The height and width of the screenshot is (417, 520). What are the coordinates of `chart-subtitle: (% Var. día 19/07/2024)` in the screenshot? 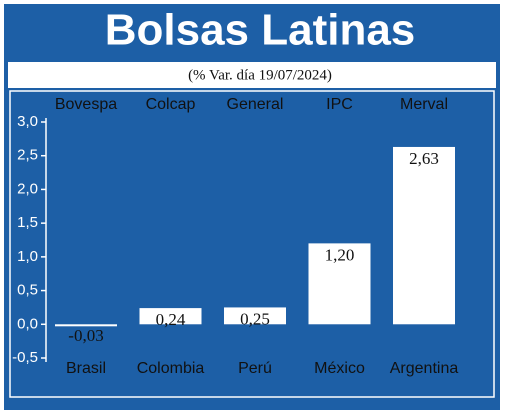 It's located at (260, 75).